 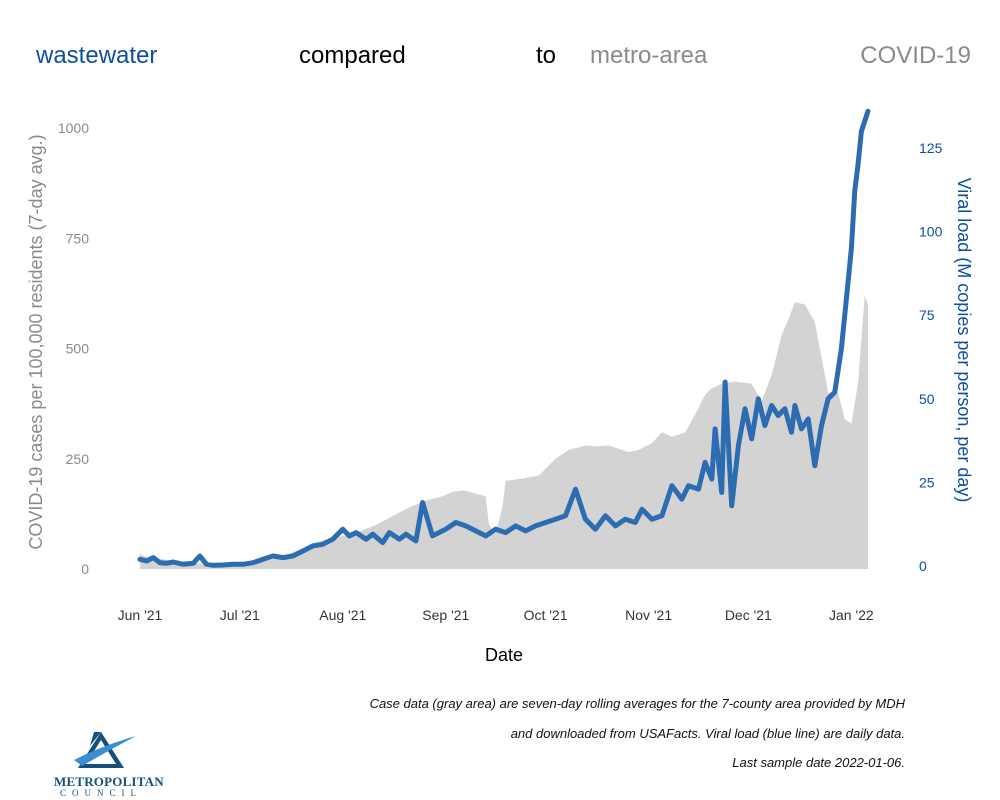 I want to click on title-word-metro-area: metro-area, so click(x=649, y=55).